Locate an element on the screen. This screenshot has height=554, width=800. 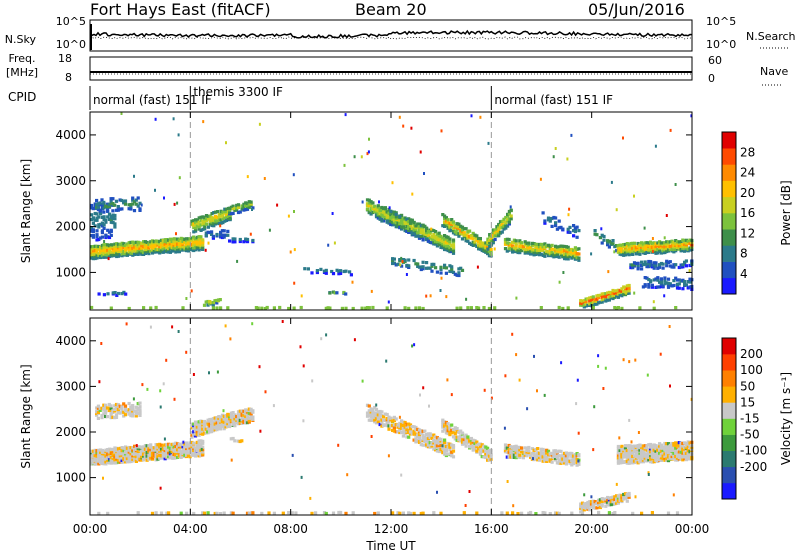
power-colorbar-cell is located at coordinates (729, 286).